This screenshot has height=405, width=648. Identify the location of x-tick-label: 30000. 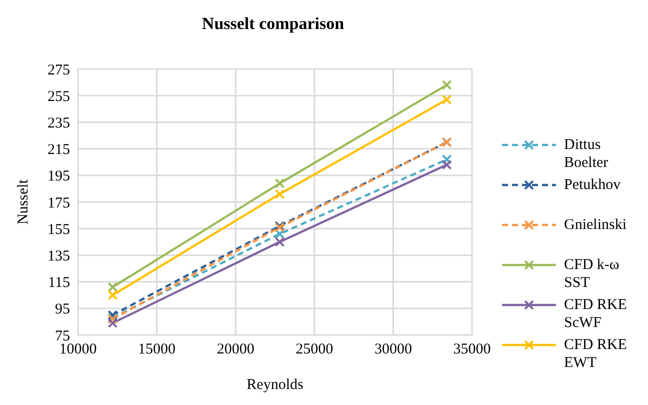
(393, 350).